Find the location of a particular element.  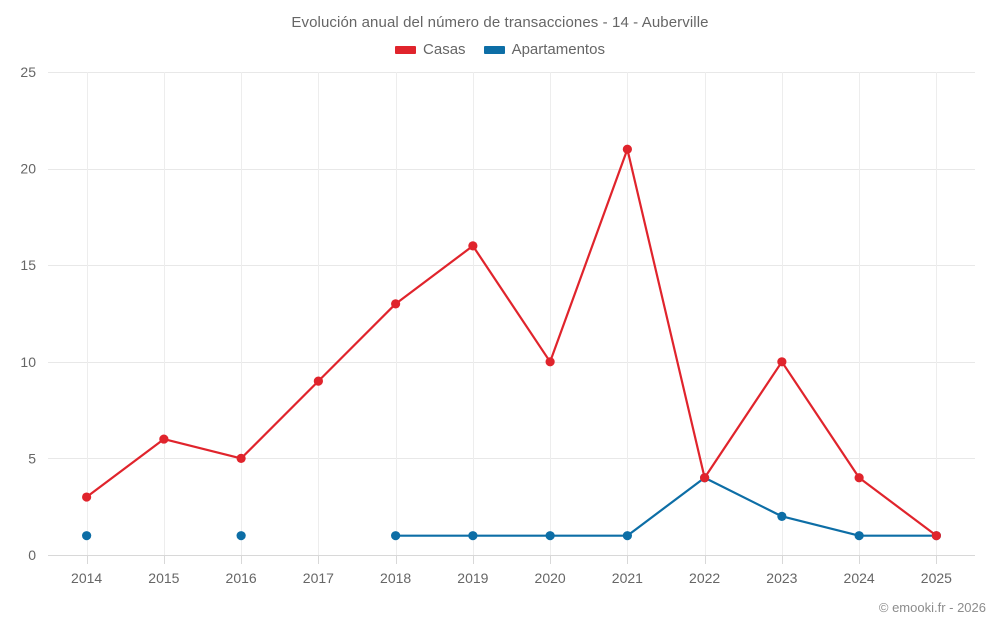

chart-credit: © emooki.fr - 2026 is located at coordinates (932, 607).